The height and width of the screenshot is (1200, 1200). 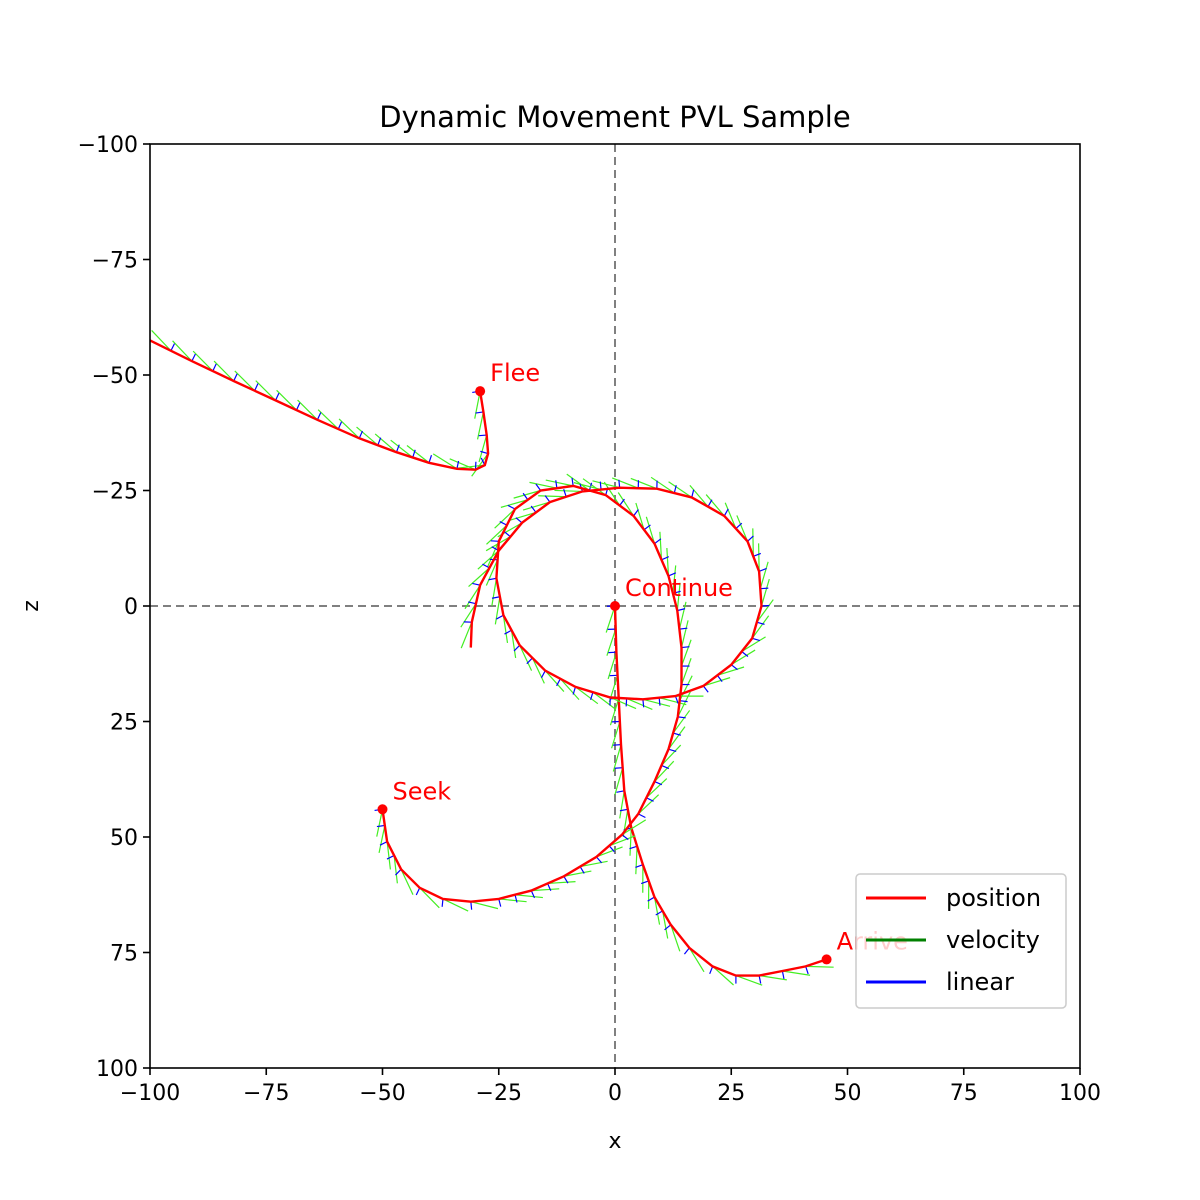 I want to click on x-tick-label: 0, so click(x=615, y=1093).